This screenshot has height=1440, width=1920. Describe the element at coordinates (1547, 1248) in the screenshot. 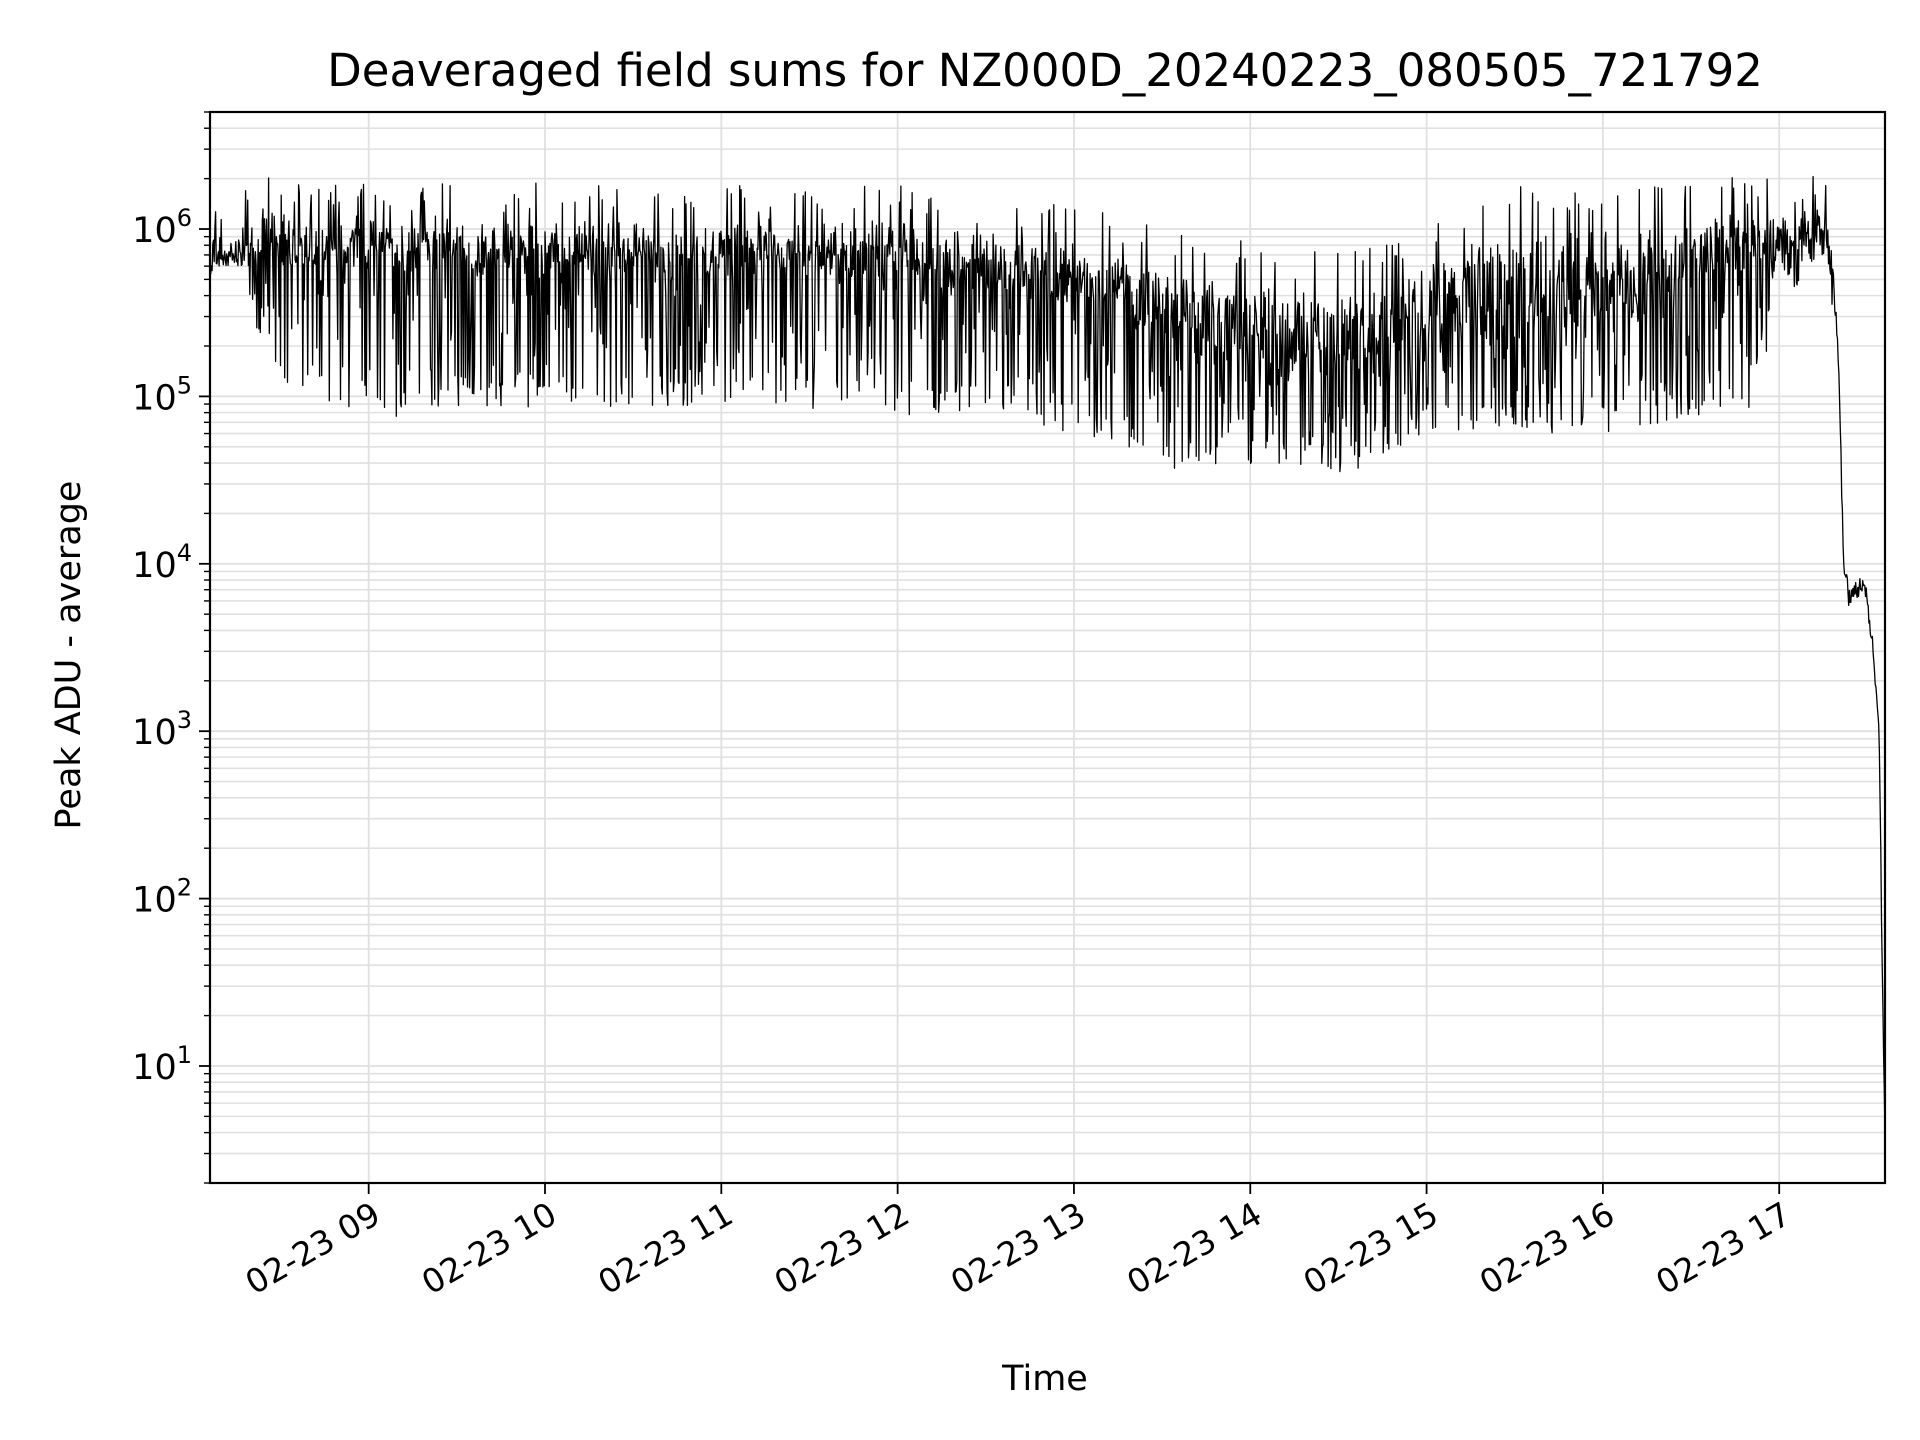

I see `x-tick-label: 02-23 16` at that location.